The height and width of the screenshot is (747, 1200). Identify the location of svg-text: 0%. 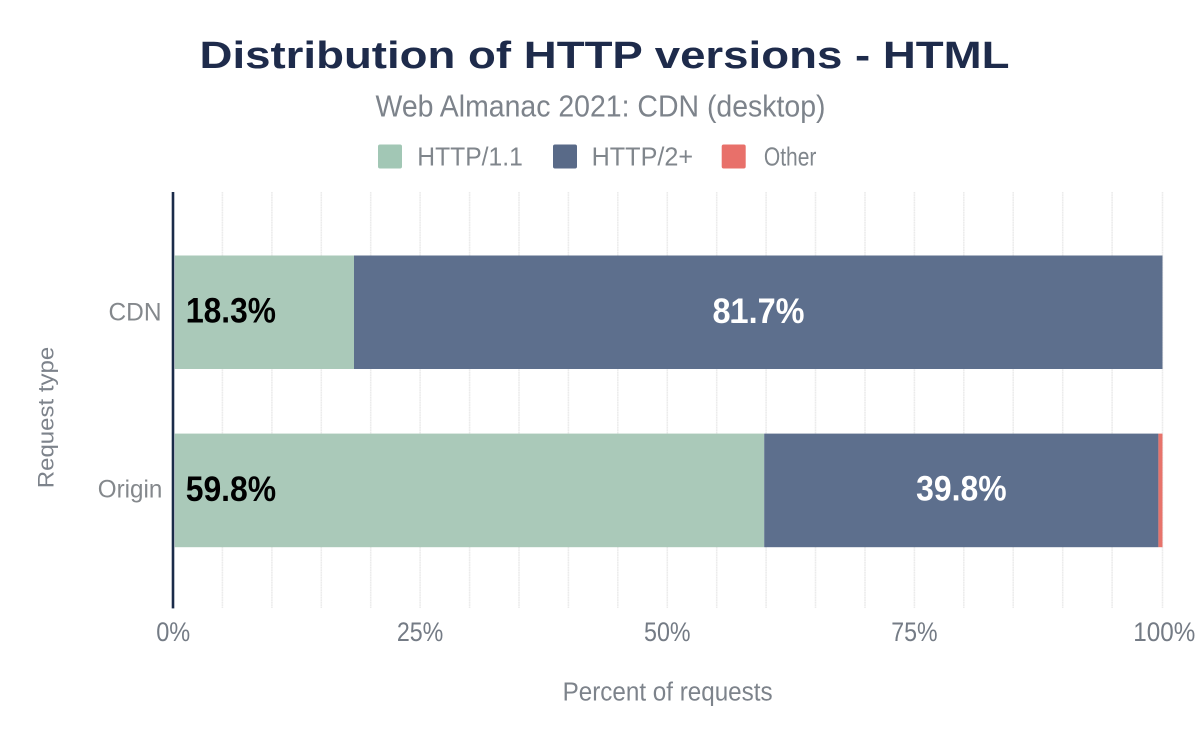
(173, 632).